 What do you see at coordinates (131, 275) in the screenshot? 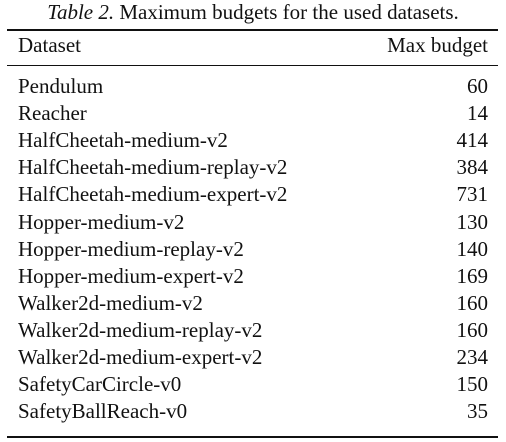
I see `dataset-name-cell: Hopper-medium-expert-v2` at bounding box center [131, 275].